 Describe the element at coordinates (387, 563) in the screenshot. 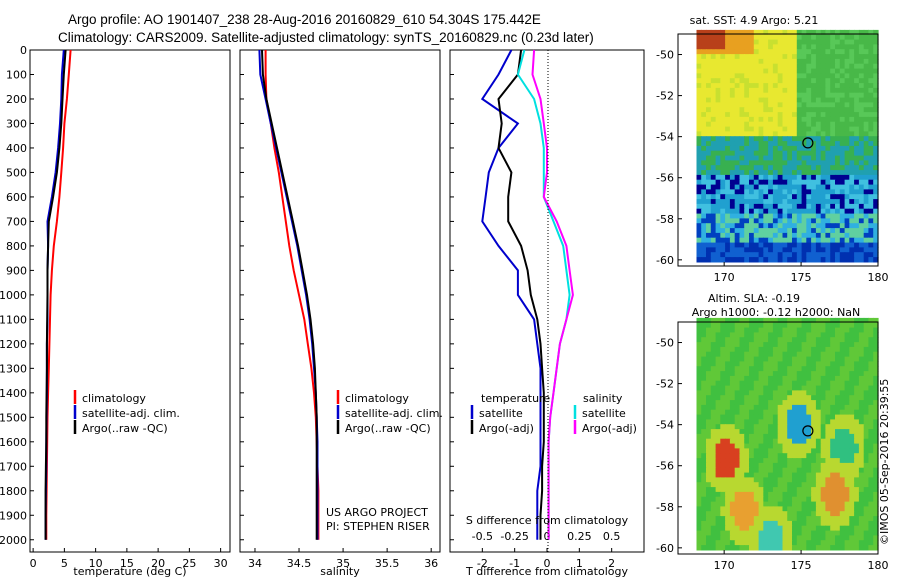

I see `x-tick-label: 35.5` at that location.